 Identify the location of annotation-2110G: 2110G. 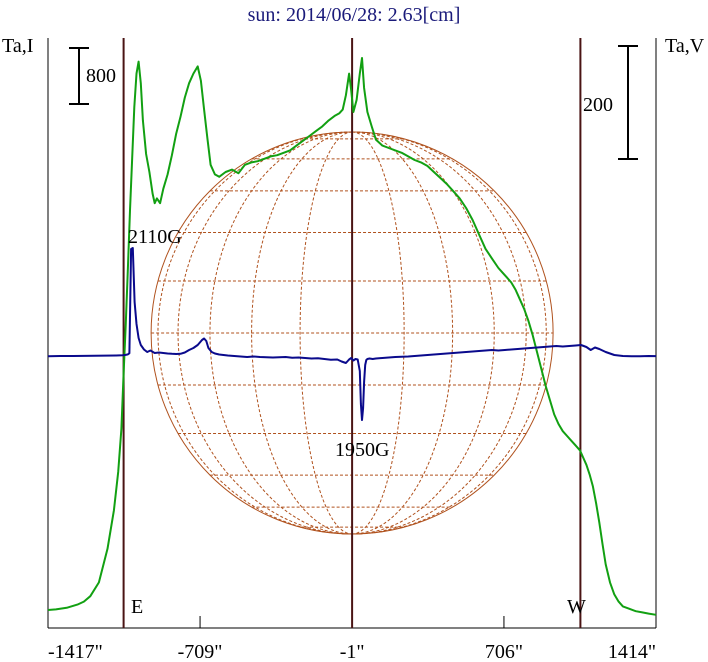
(155, 237).